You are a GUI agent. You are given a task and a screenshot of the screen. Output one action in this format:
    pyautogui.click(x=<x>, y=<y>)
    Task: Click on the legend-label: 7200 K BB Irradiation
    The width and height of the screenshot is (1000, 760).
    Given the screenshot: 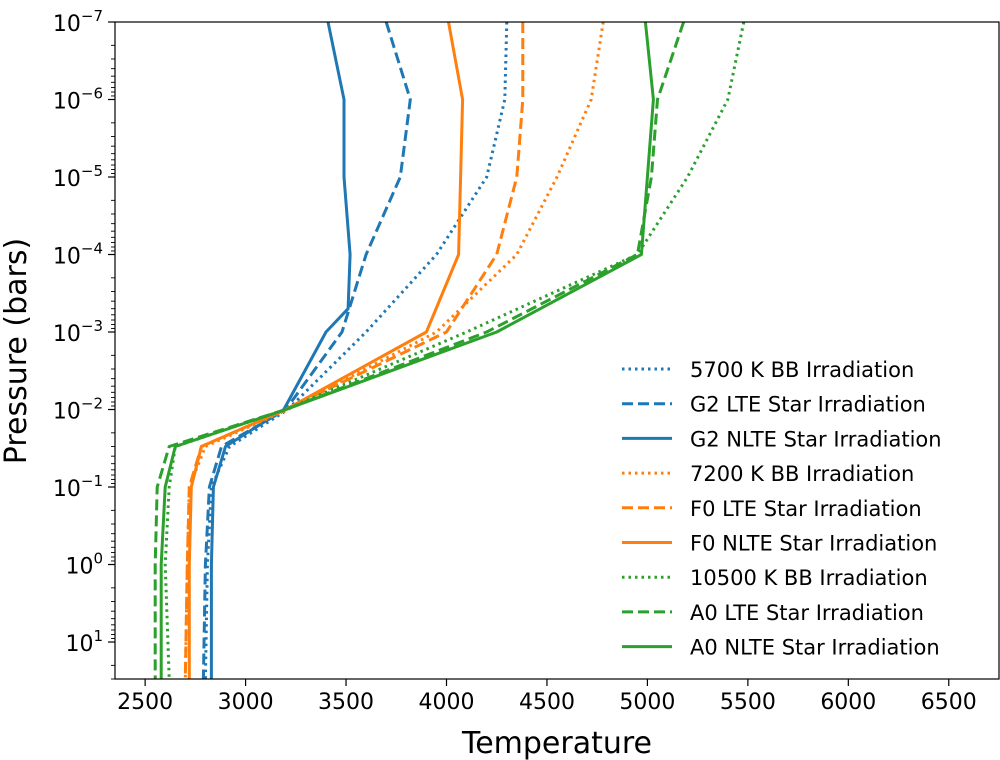 What is the action you would take?
    pyautogui.click(x=802, y=474)
    